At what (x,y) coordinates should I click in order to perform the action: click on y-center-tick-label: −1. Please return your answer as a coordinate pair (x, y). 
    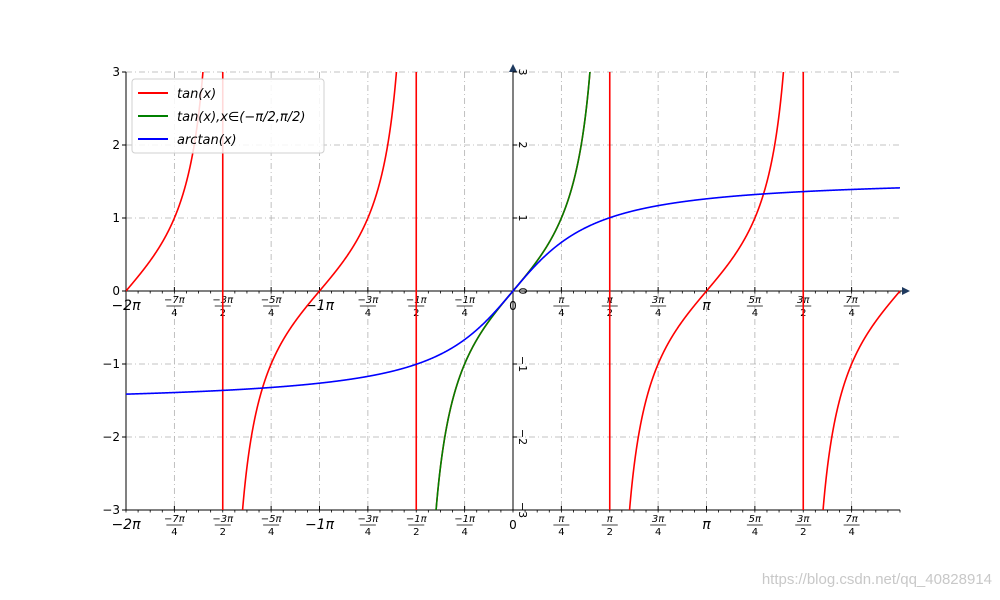
    Looking at the image, I should click on (522, 364).